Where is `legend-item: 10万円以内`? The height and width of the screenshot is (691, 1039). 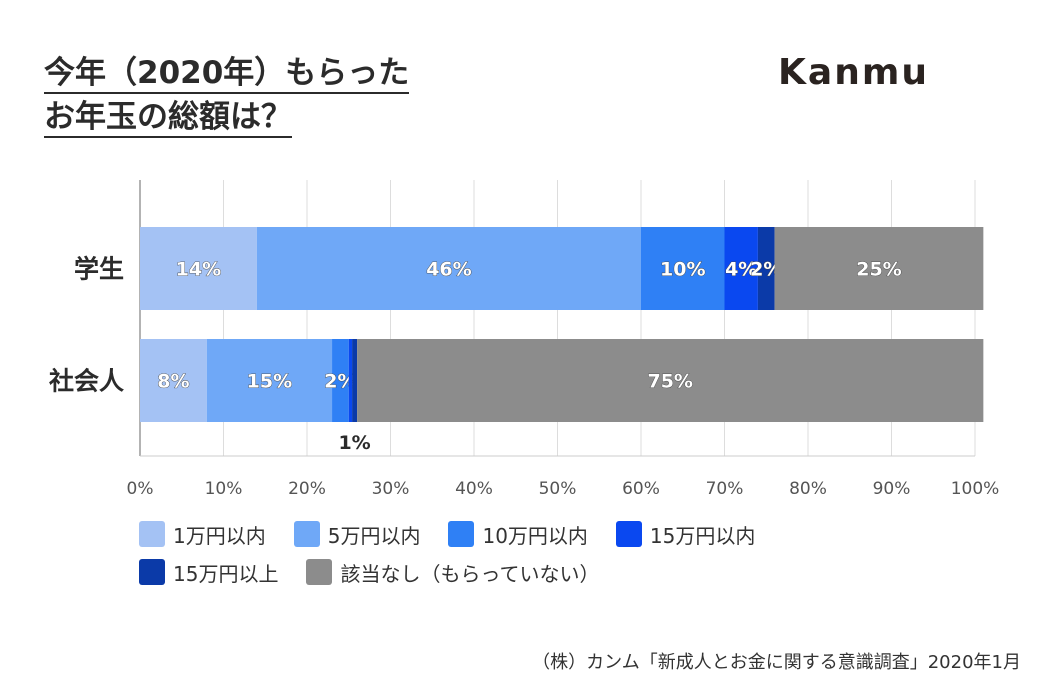 legend-item: 10万円以内 is located at coordinates (518, 534).